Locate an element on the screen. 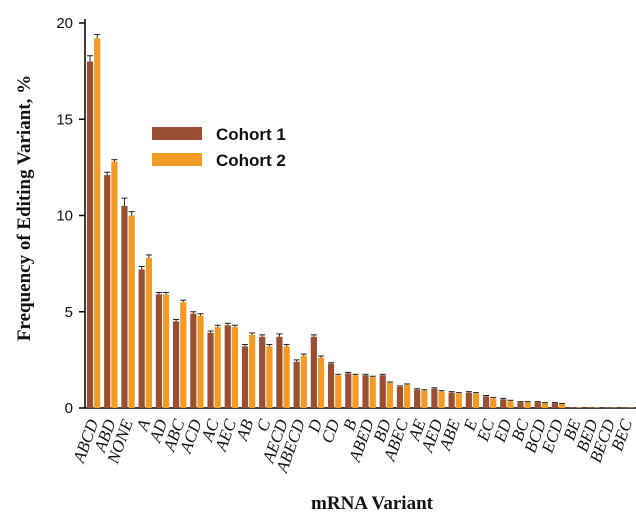 The height and width of the screenshot is (517, 636). y-tick-label: 0 is located at coordinates (69, 408).